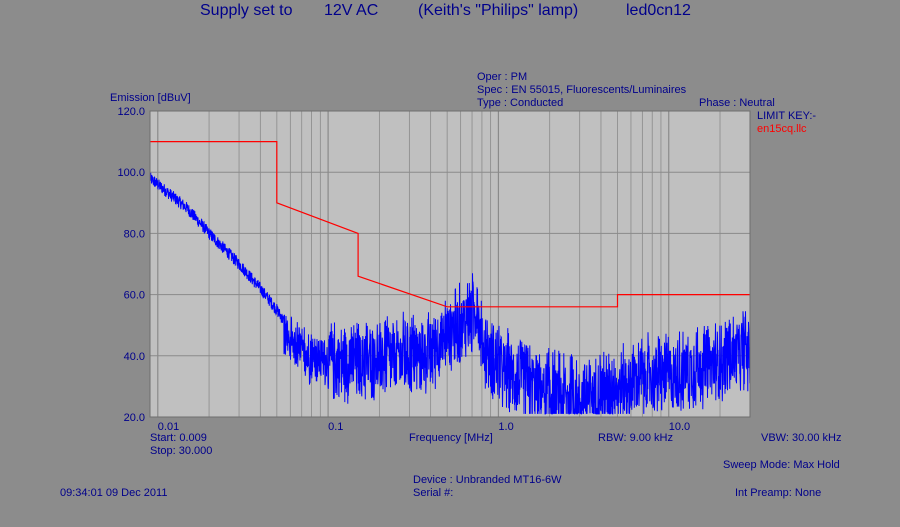 The image size is (900, 527). I want to click on title-lamp: (Keith's "Philips" lamp), so click(498, 10).